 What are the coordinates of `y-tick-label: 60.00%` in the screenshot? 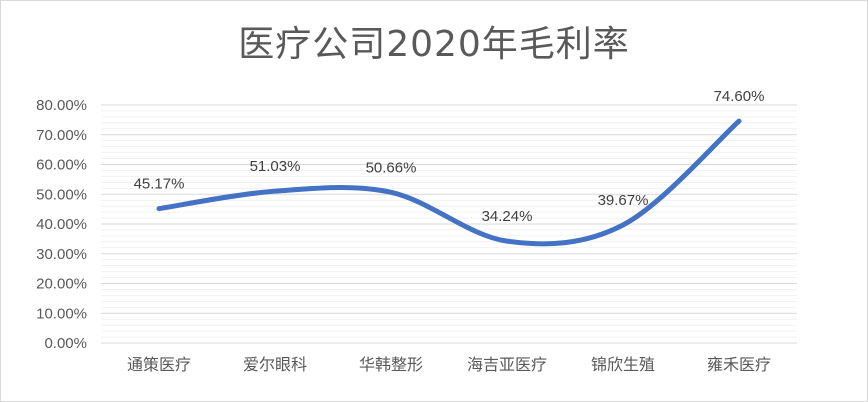 It's located at (61, 165).